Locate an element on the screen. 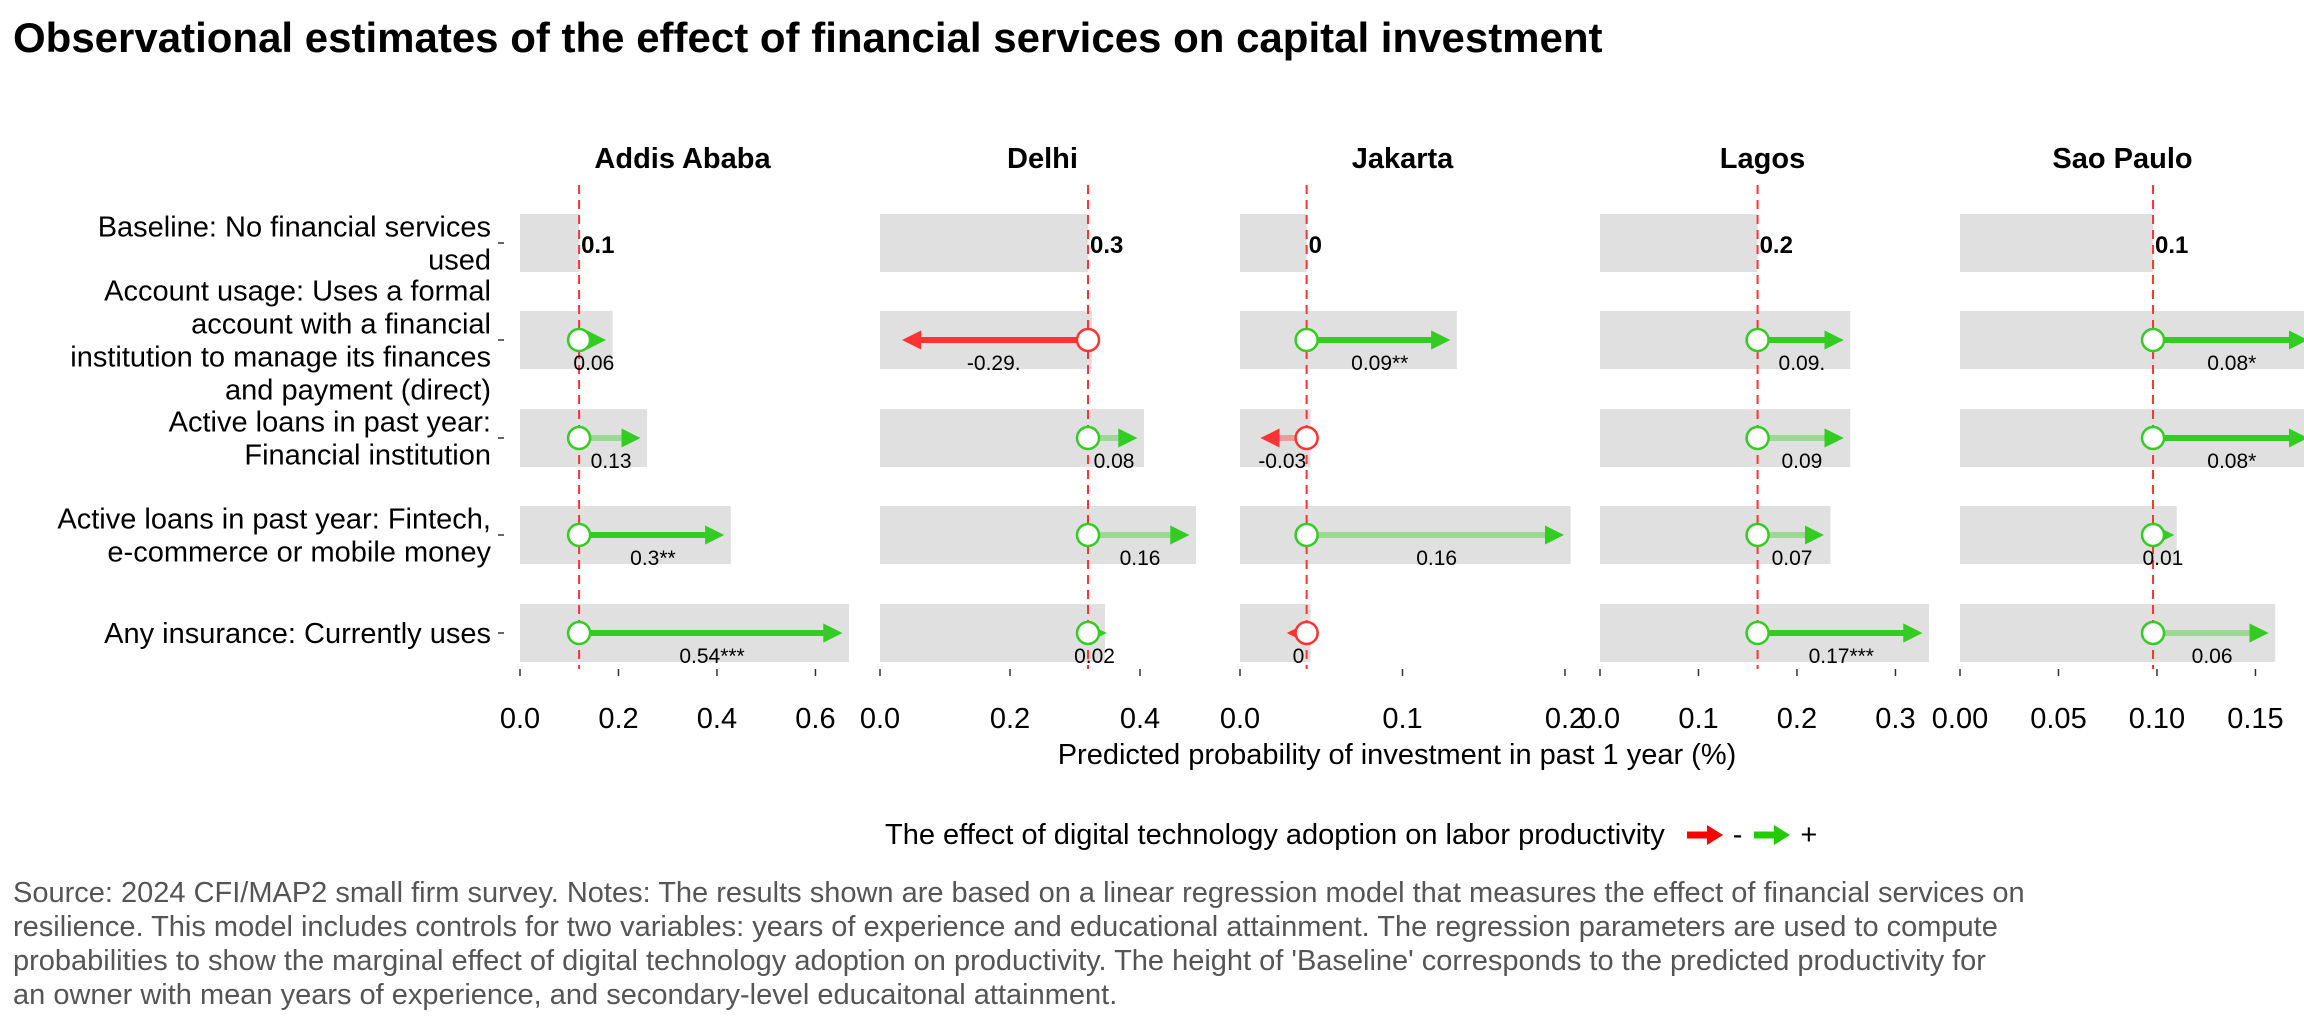 The height and width of the screenshot is (1036, 2304). facet-title: Addis Ababa is located at coordinates (682, 159).